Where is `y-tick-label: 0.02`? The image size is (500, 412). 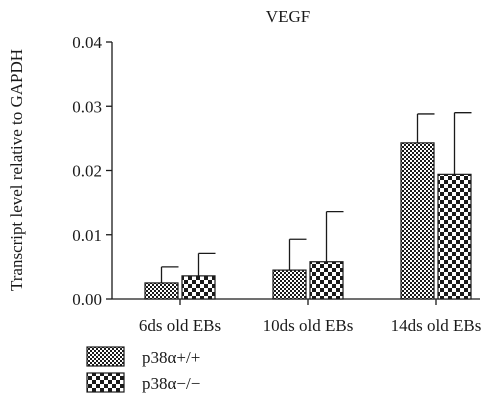
y-tick-label: 0.02 is located at coordinates (87, 171).